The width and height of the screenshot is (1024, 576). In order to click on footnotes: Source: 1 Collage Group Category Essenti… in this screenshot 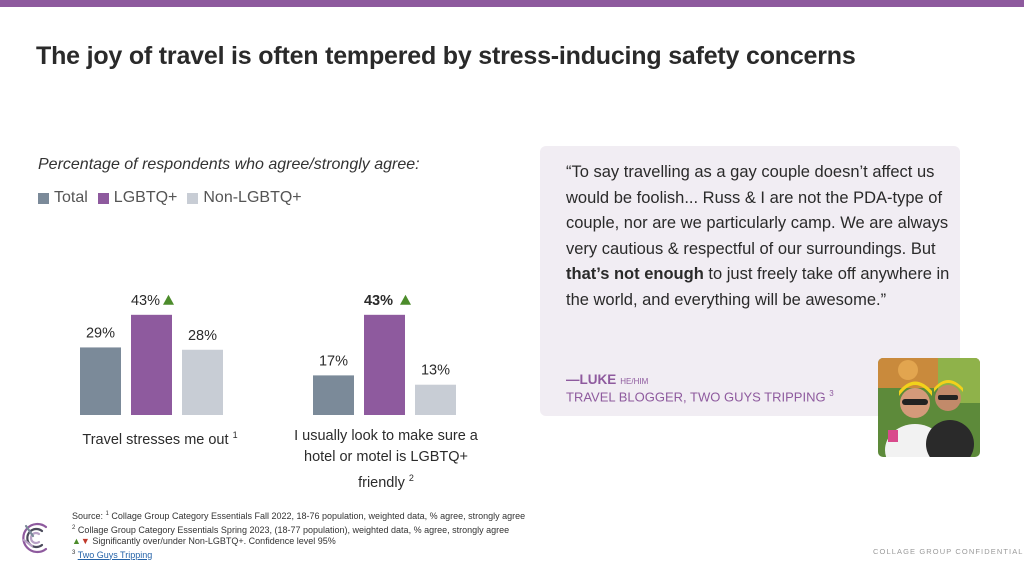, I will do `click(298, 535)`.